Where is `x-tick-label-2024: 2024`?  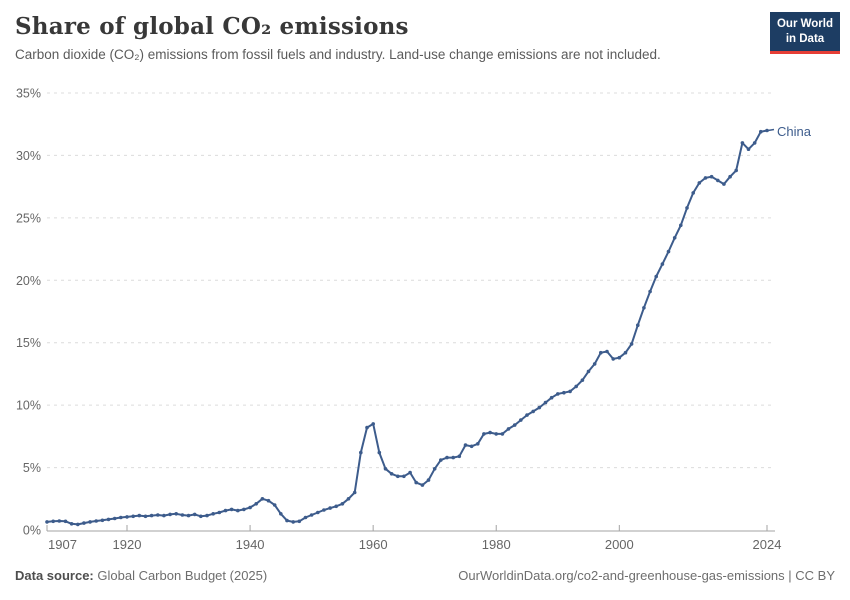 x-tick-label-2024: 2024 is located at coordinates (767, 544).